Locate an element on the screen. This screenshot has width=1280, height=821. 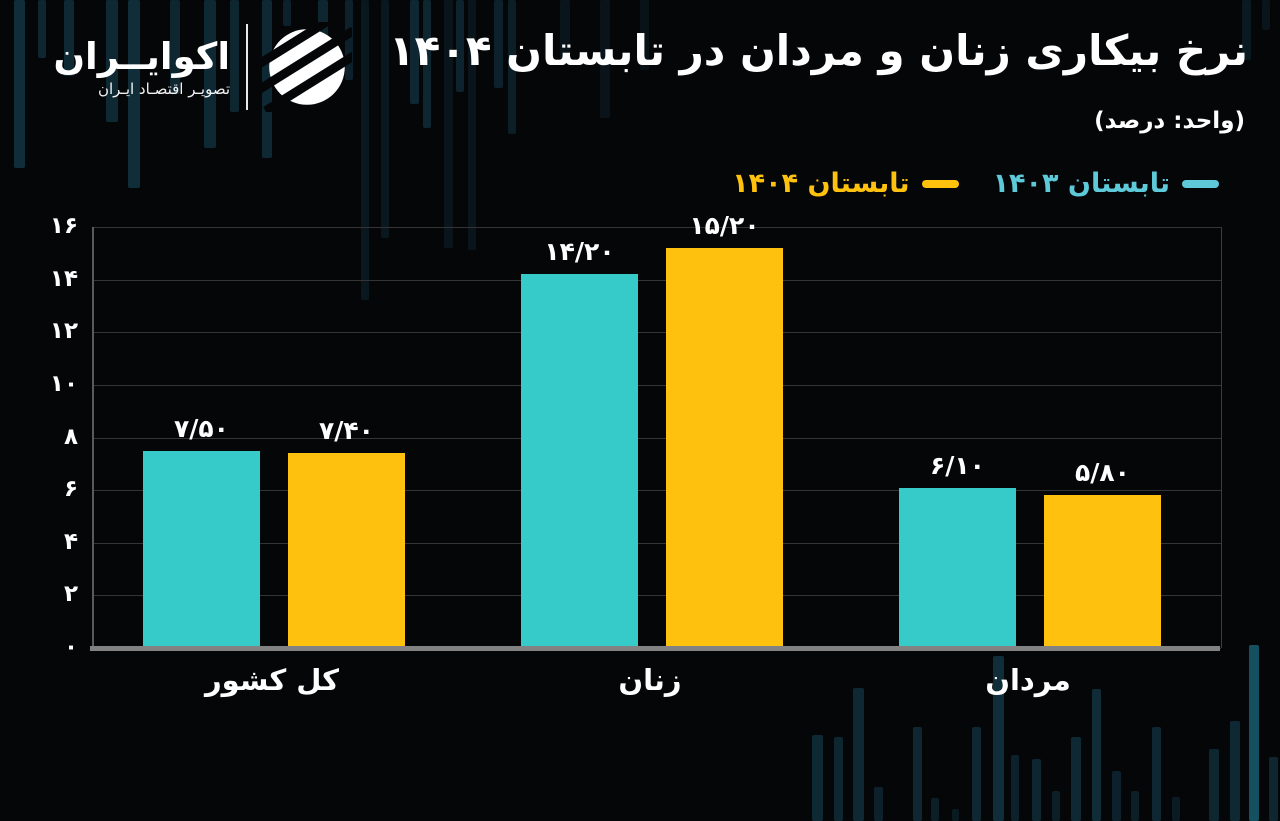
page-title: نرخ بیکاری زنان و مردان در تابستان ۱۴۰۴ is located at coordinates (818, 50).